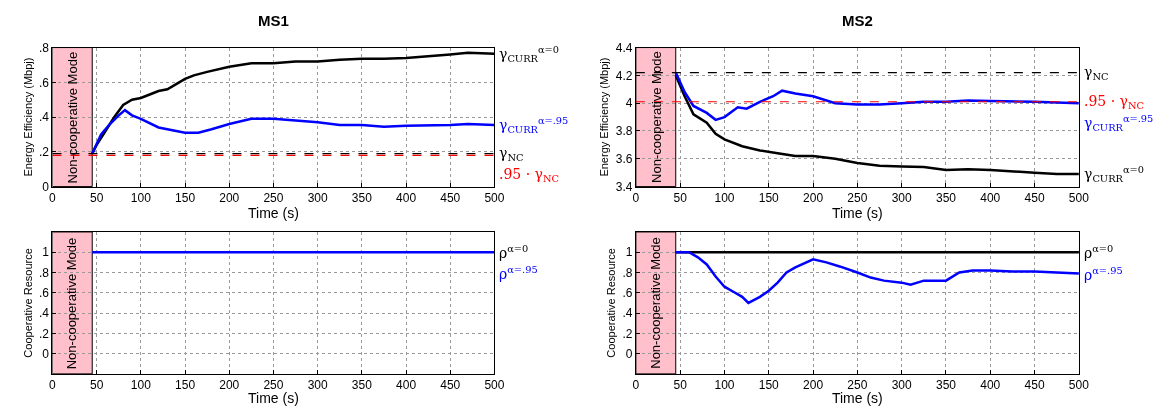  What do you see at coordinates (624, 75) in the screenshot?
I see `y-tick-label: 4.2` at bounding box center [624, 75].